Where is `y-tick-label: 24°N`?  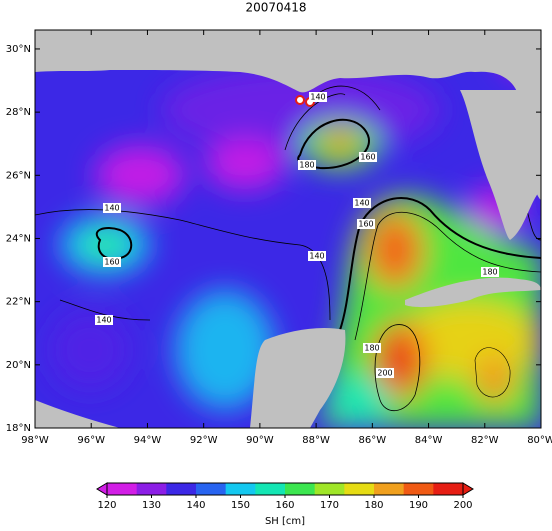
y-tick-label: 24°N is located at coordinates (18, 238).